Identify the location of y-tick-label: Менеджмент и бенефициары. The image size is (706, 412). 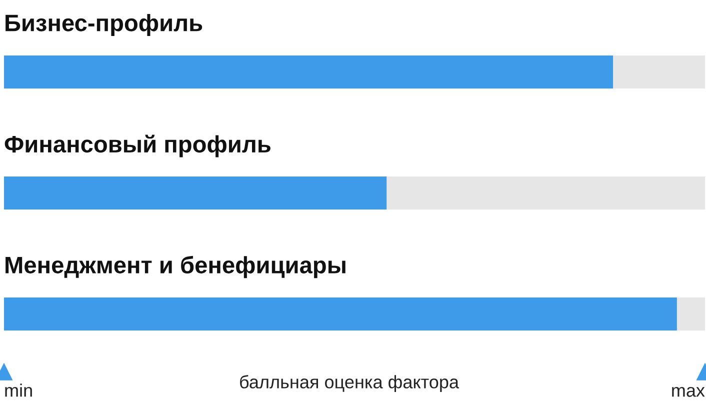
(176, 267).